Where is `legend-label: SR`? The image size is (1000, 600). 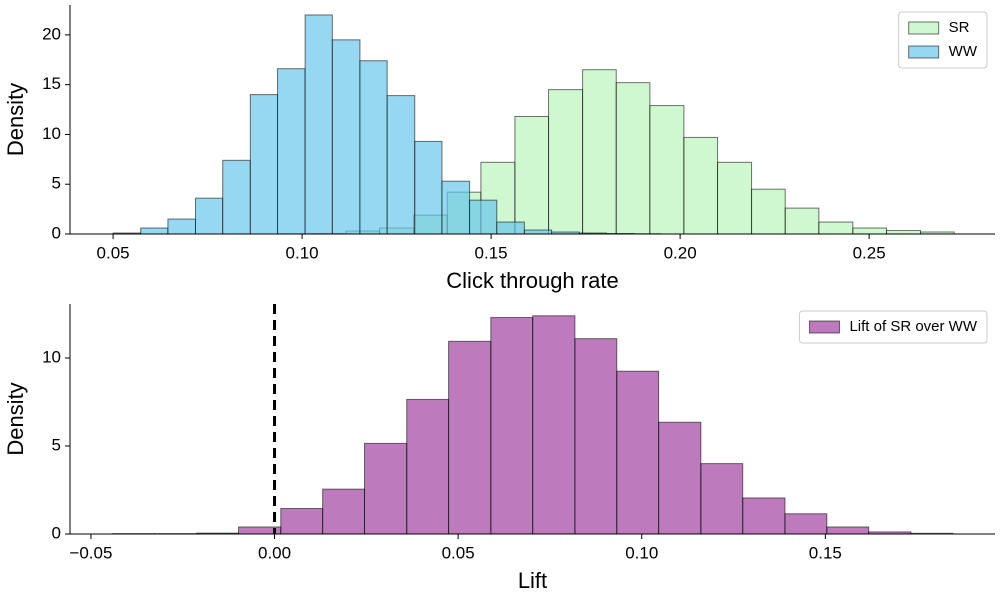 legend-label: SR is located at coordinates (959, 27).